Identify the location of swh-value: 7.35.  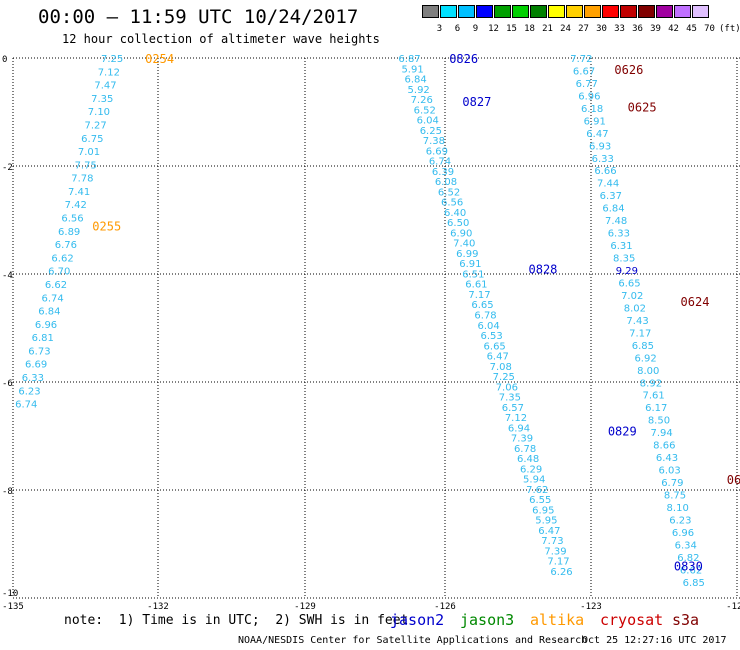
(102, 99).